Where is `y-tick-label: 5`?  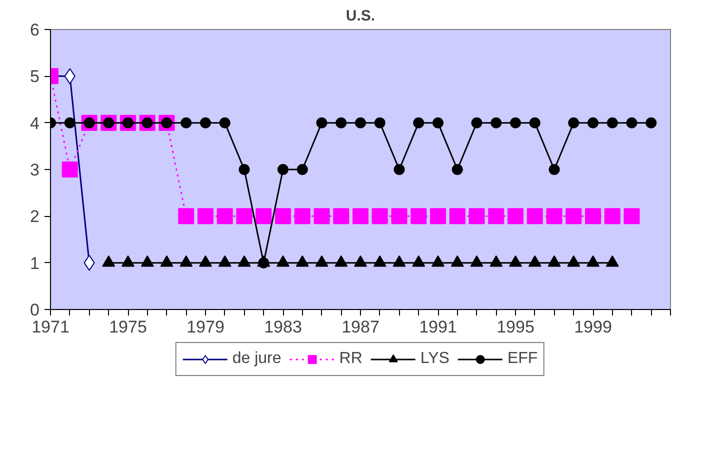 y-tick-label: 5 is located at coordinates (35, 76).